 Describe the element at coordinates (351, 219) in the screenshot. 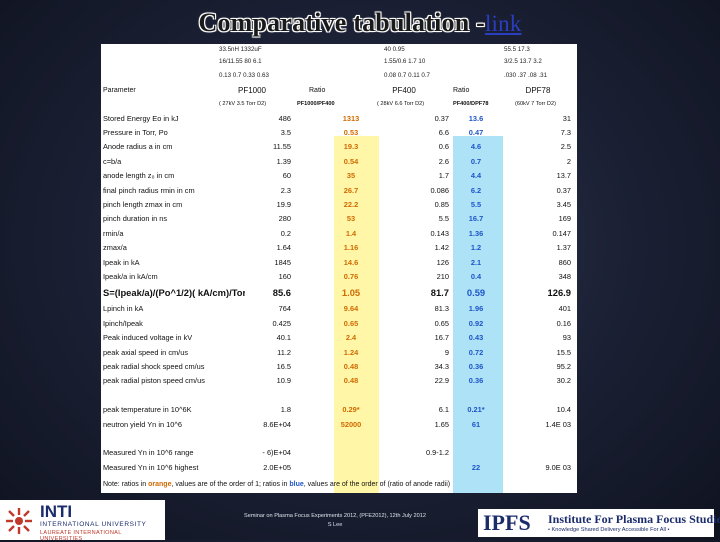

I see `ratio1-cell: 53` at that location.